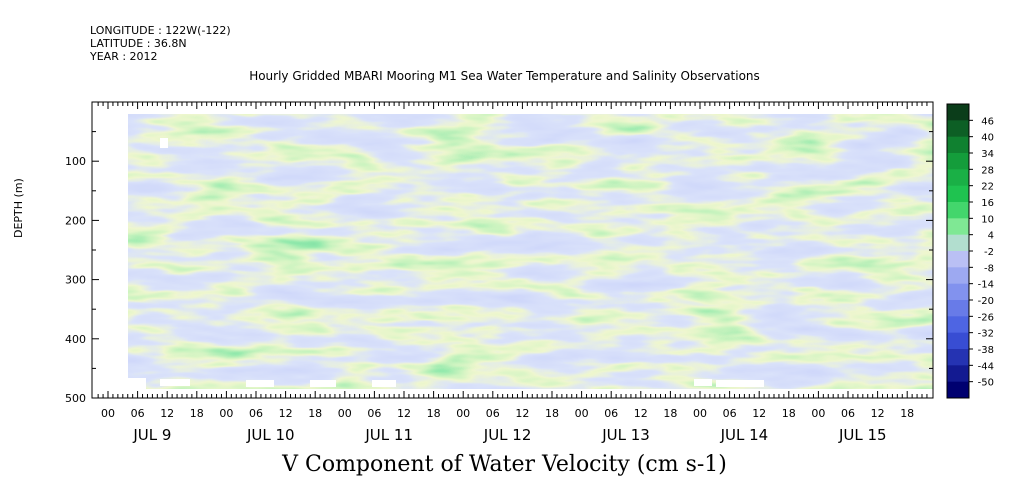 Image resolution: width=1009 pixels, height=504 pixels. I want to click on latitude-label: LATITUDE : 36.8N, so click(138, 43).